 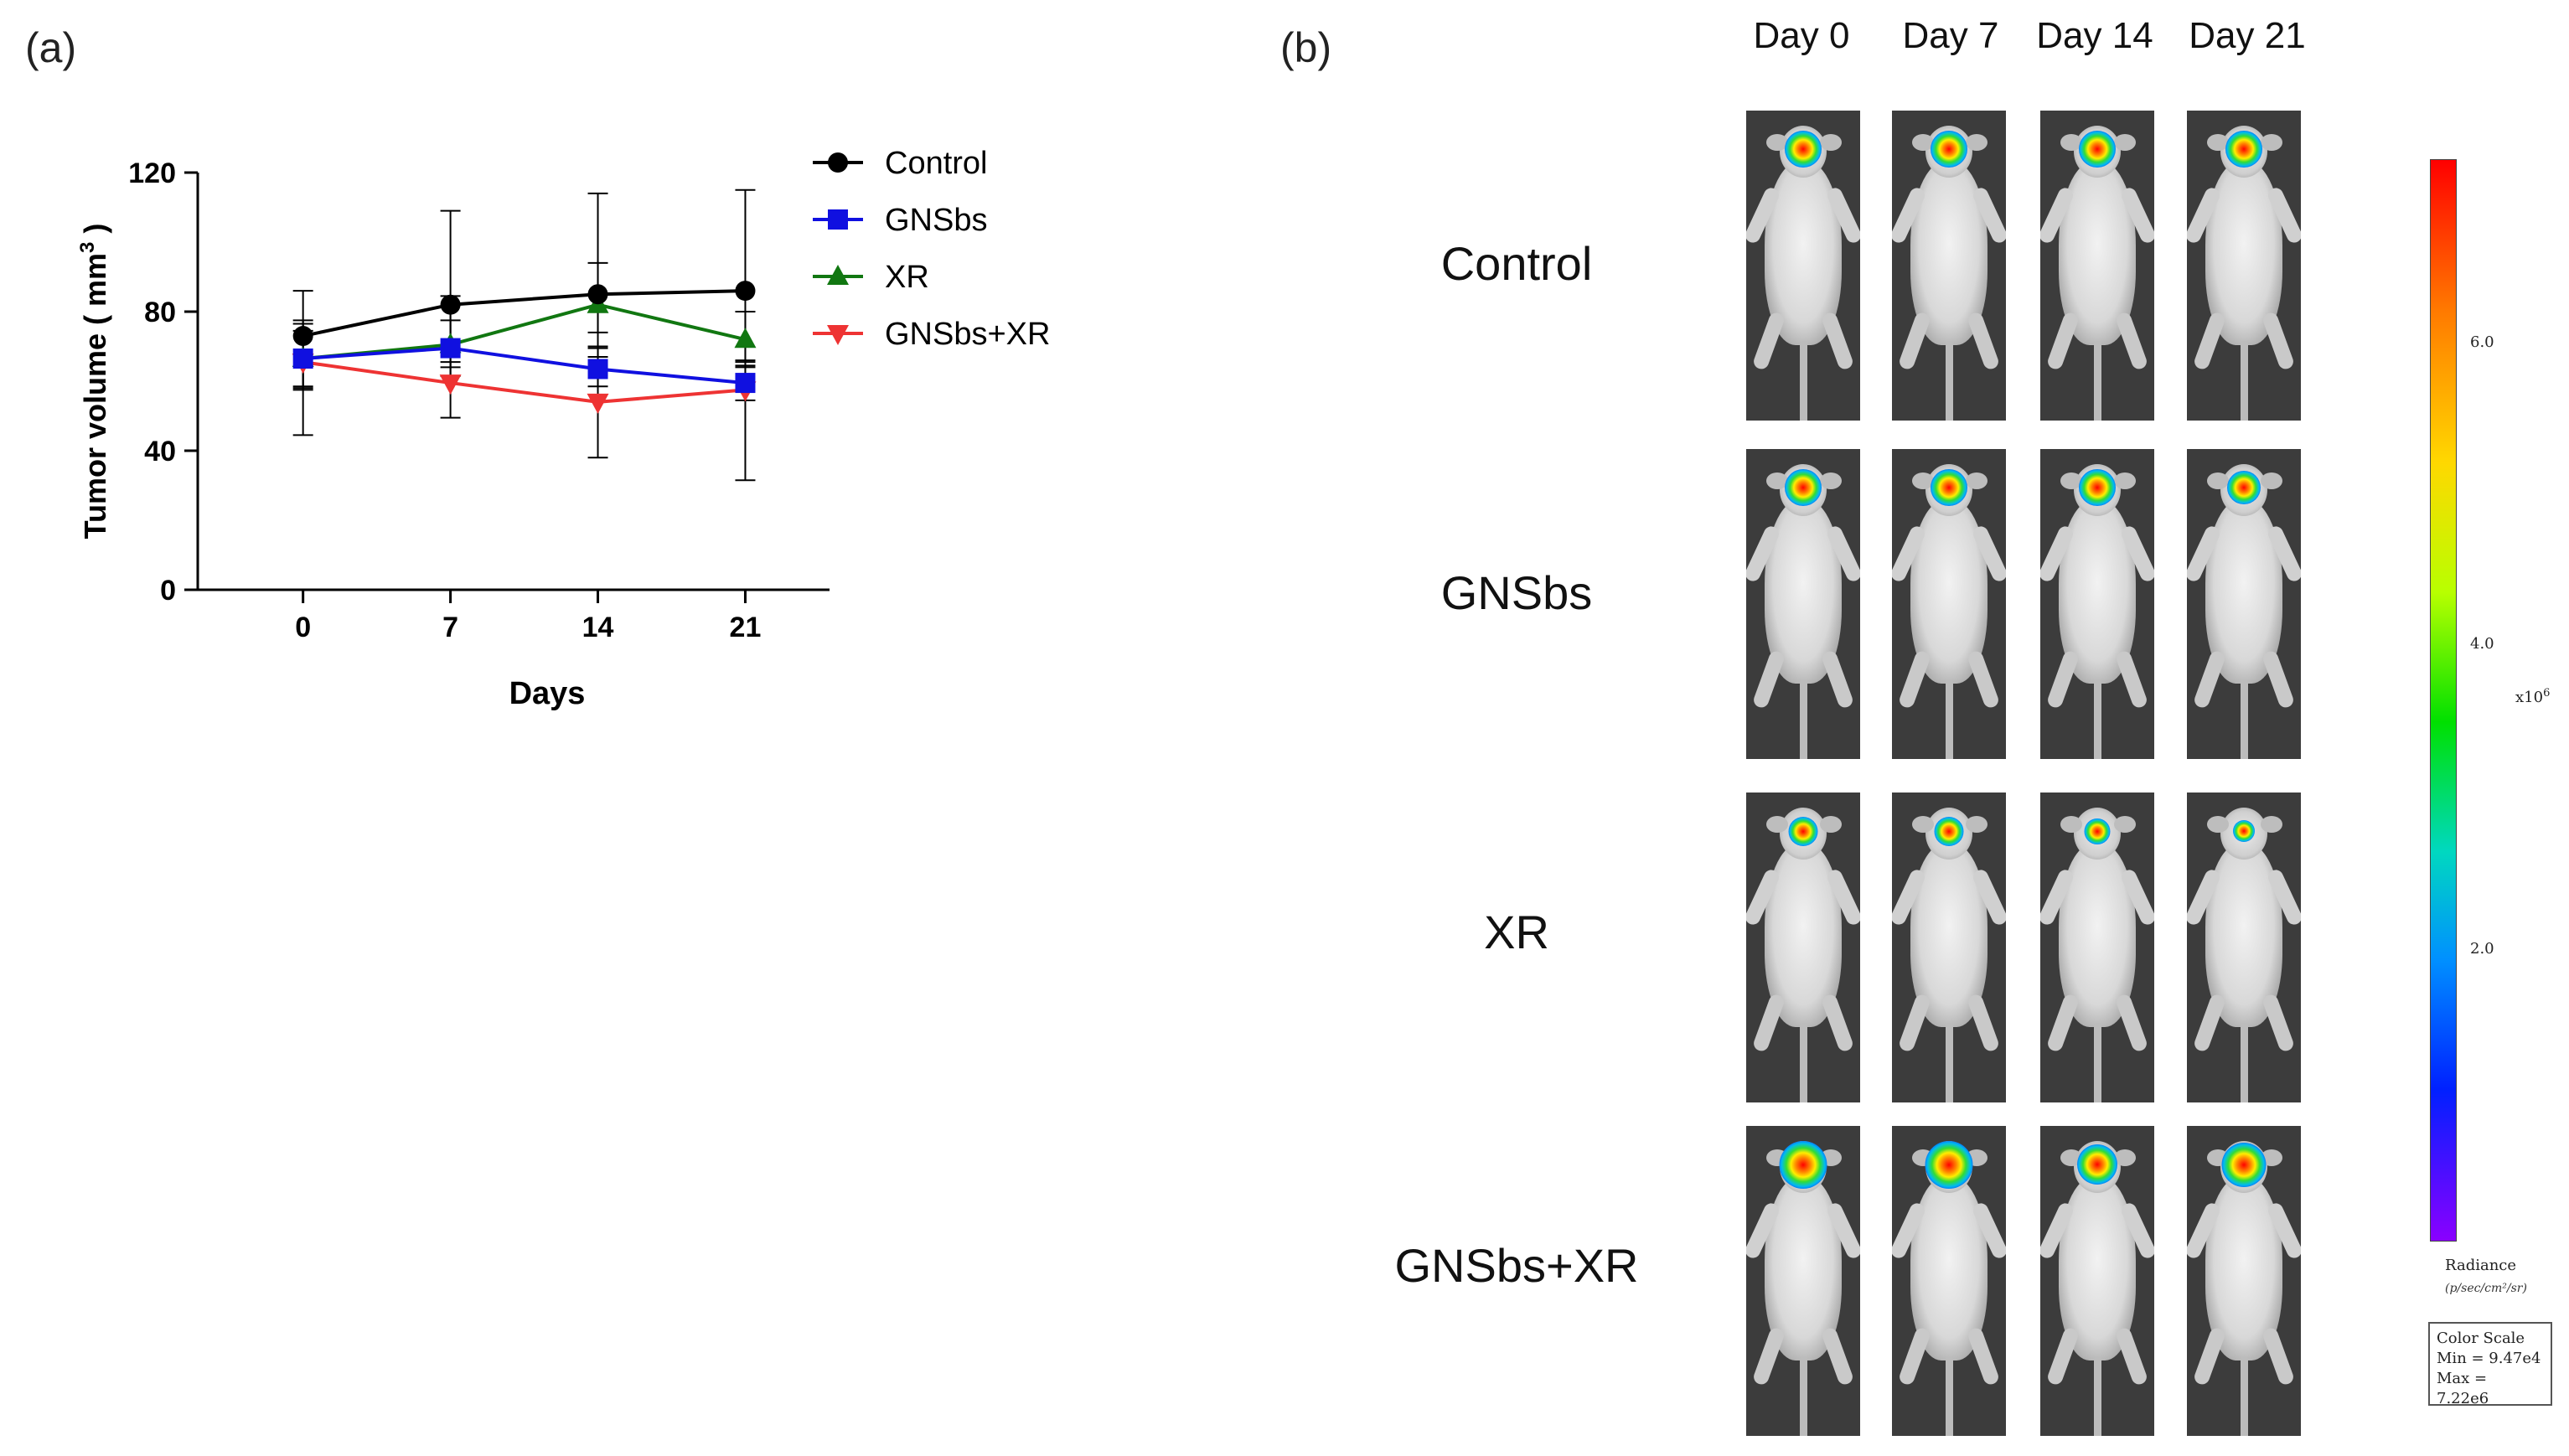 What do you see at coordinates (2547, 693) in the screenshot?
I see `scale-units-exponent: 6` at bounding box center [2547, 693].